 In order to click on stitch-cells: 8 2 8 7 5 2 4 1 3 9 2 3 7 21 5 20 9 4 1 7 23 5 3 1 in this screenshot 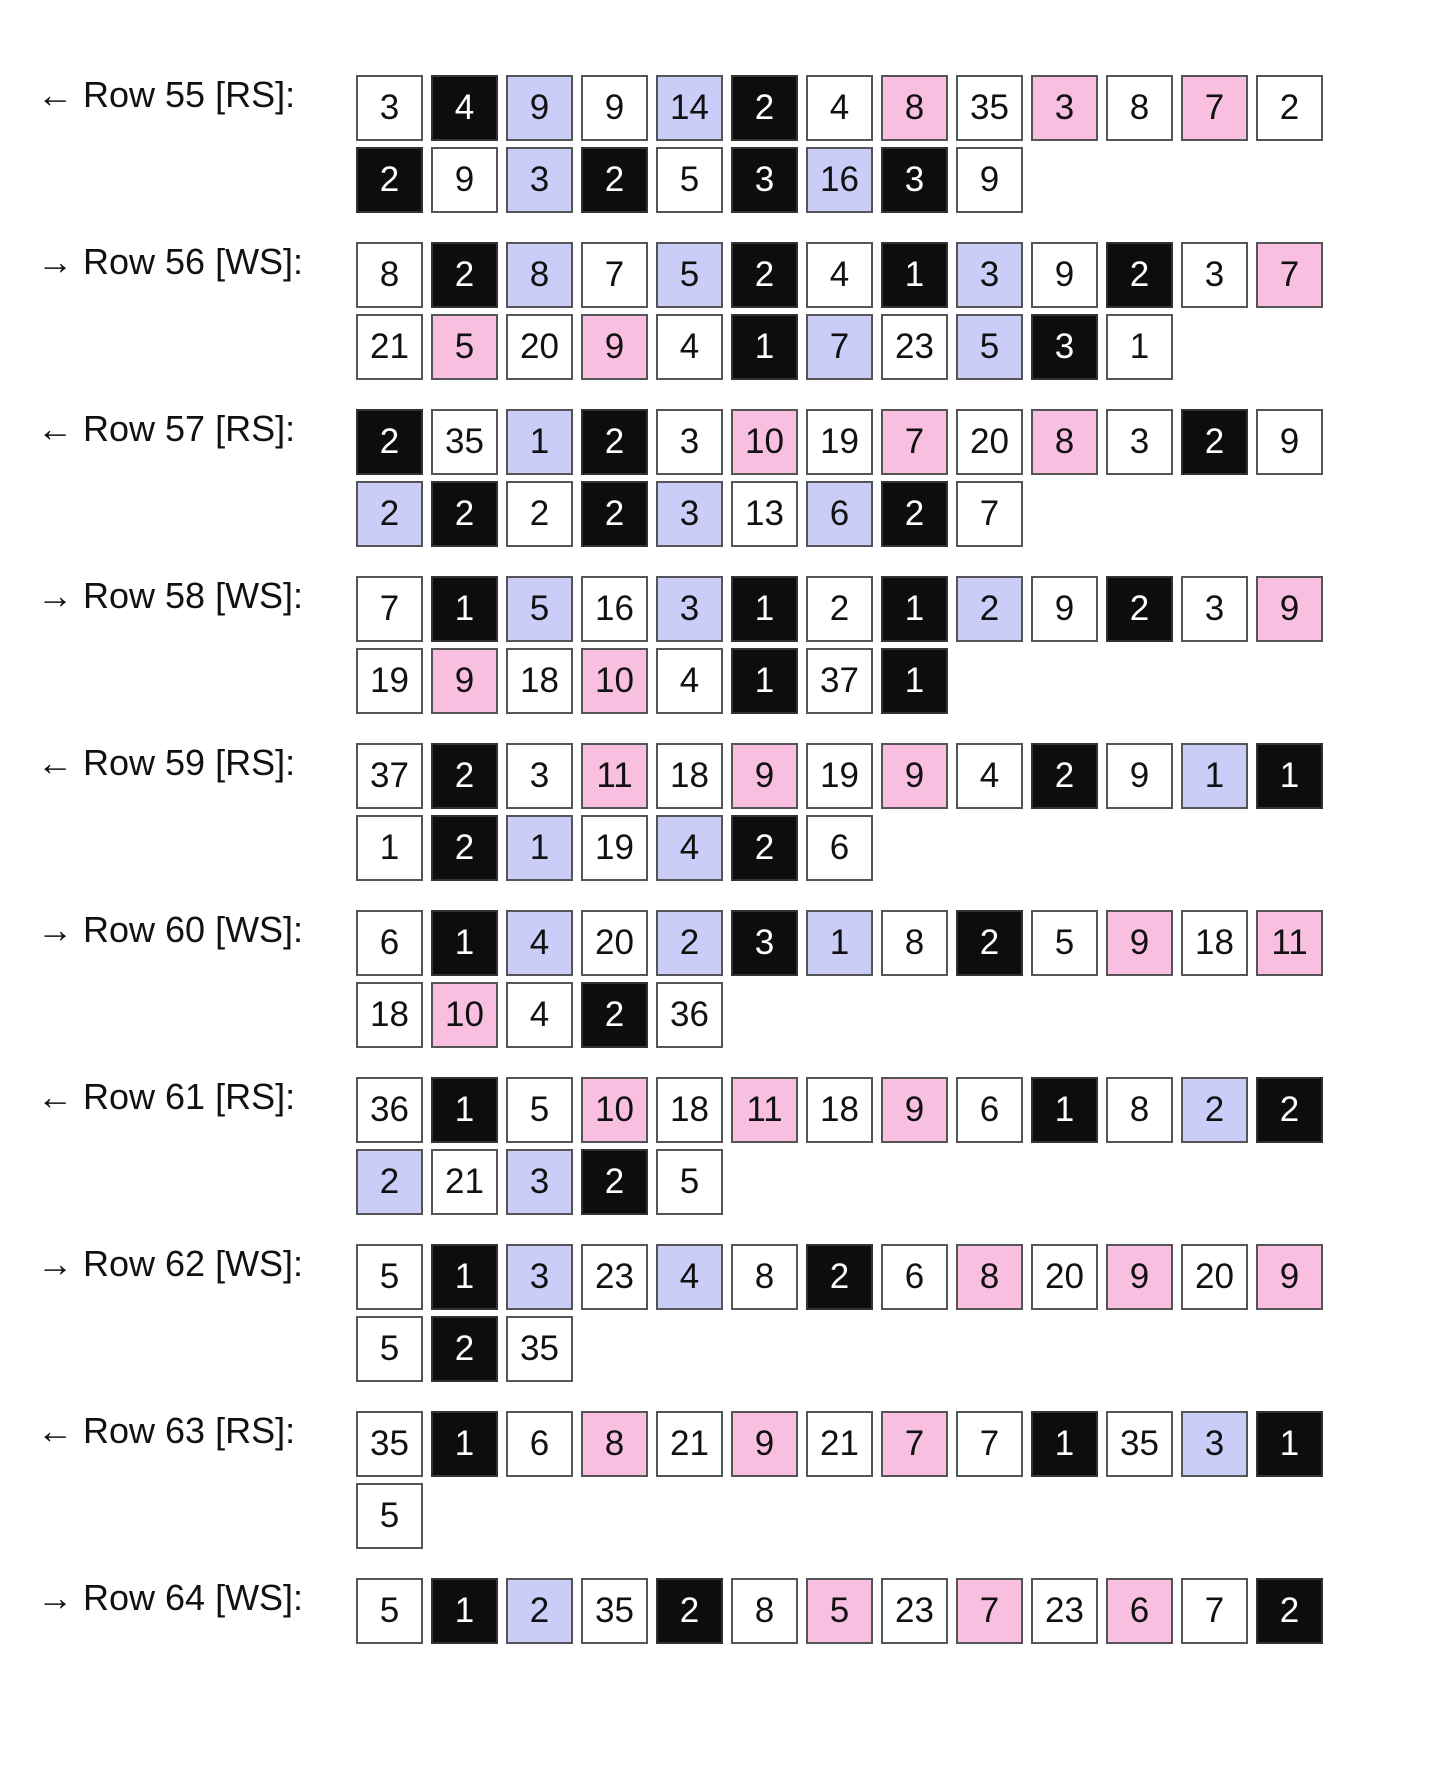, I will do `click(866, 311)`.